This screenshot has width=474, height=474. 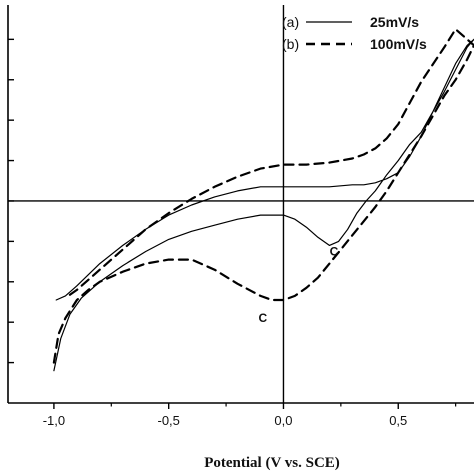 I want to click on annotations: CC, so click(x=298, y=285).